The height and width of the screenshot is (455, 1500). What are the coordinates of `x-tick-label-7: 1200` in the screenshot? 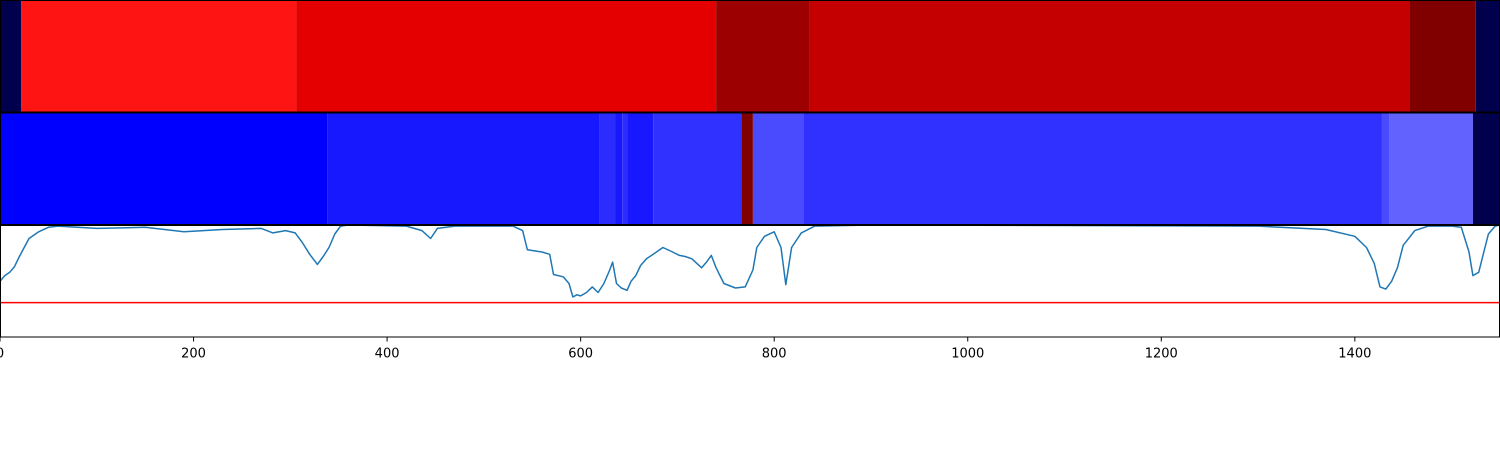 It's located at (1161, 354).